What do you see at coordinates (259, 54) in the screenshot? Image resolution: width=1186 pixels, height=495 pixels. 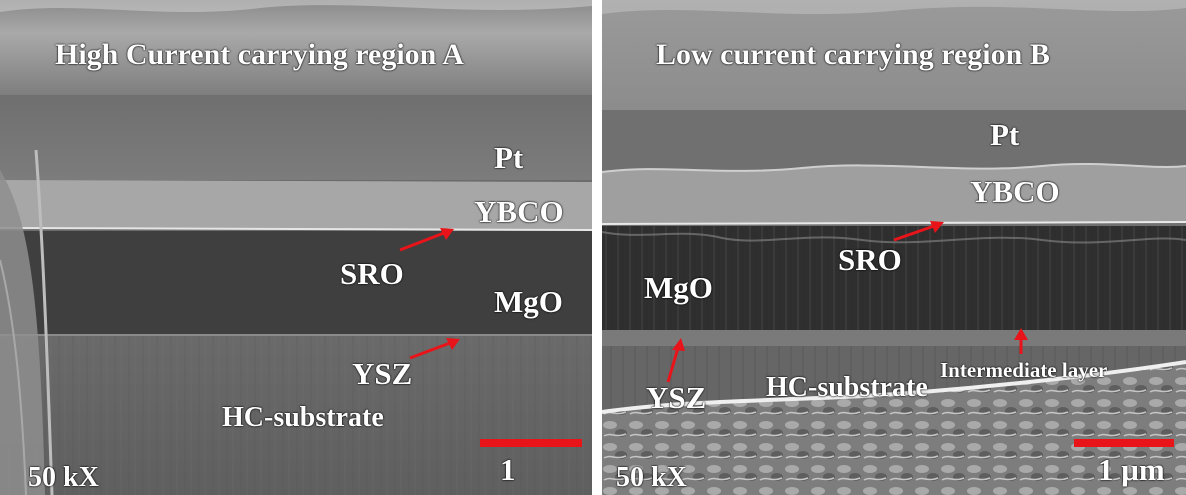 I see `panel-a-title: High Current carrying region A` at bounding box center [259, 54].